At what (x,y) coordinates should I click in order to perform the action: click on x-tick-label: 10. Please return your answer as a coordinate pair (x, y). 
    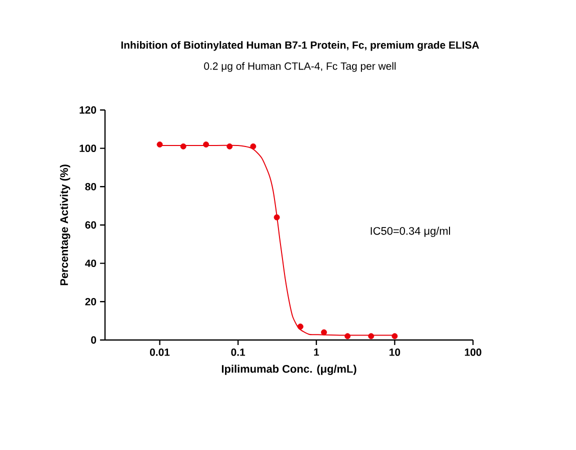
    Looking at the image, I should click on (395, 352).